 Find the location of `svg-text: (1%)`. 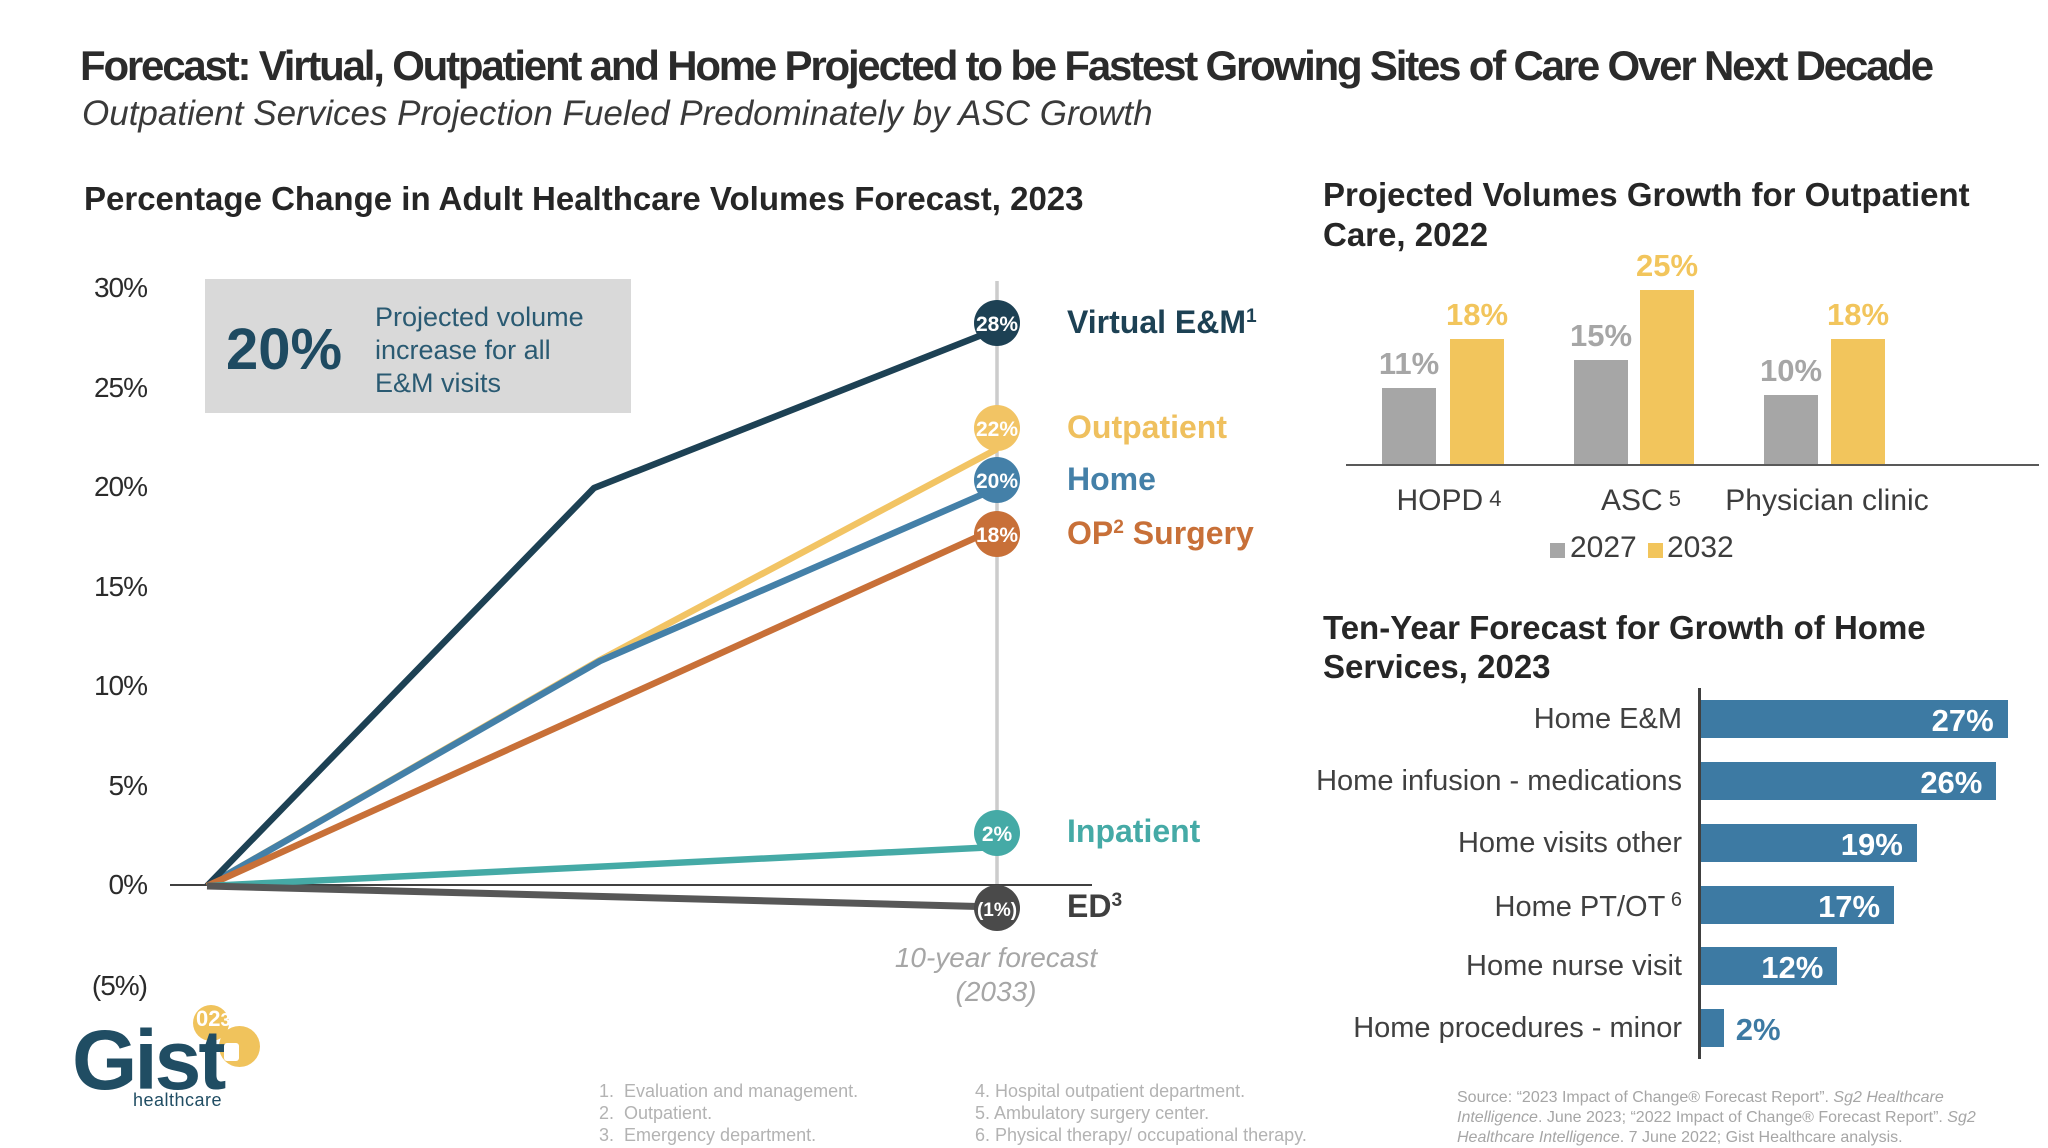

svg-text: (1%) is located at coordinates (997, 910).